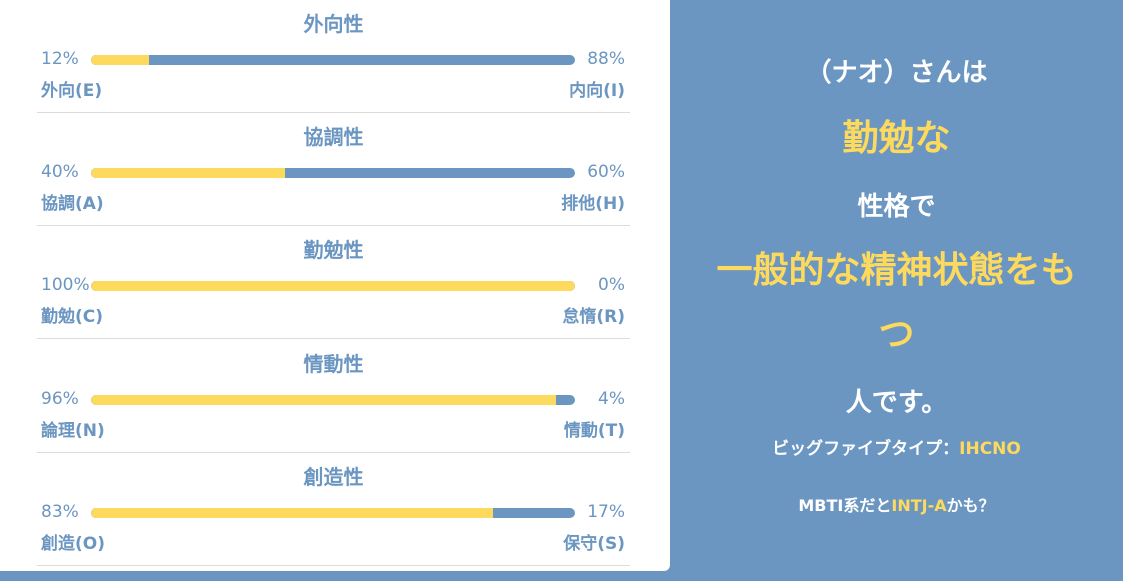  I want to click on left-percentage: 83%, so click(60, 512).